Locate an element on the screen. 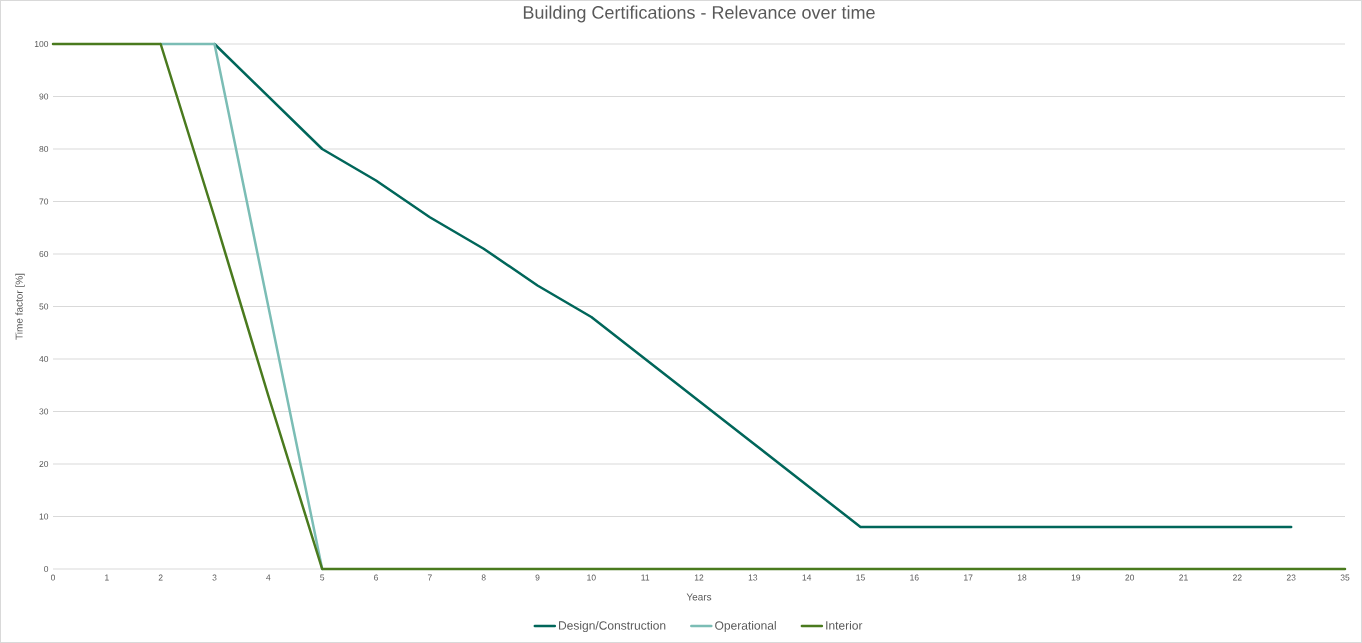 The width and height of the screenshot is (1362, 643). x-tick-label: 8 is located at coordinates (483, 577).